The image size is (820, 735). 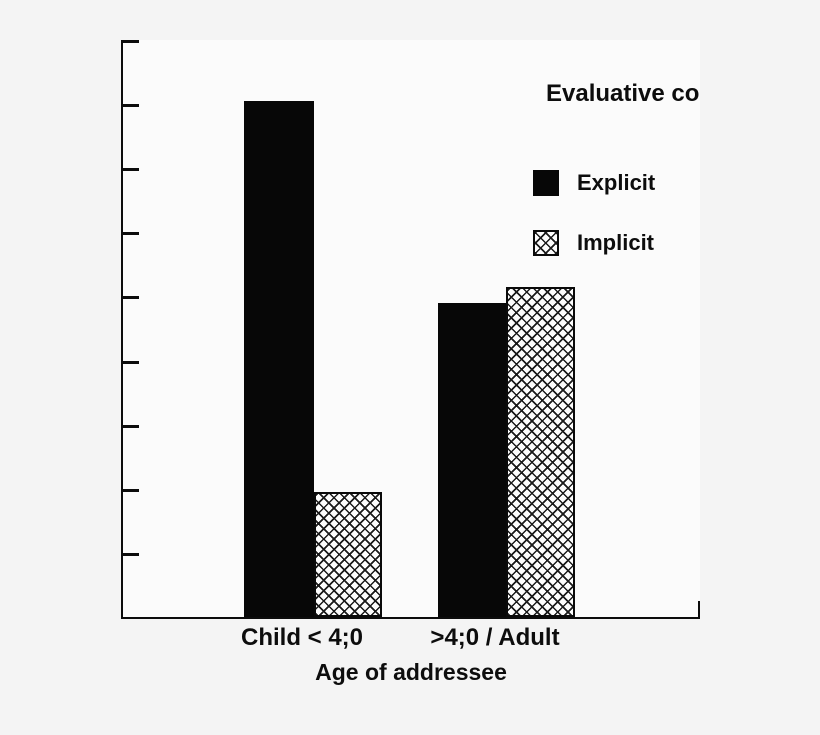 I want to click on x-category-label-adult: >4;0 / Adult, so click(x=495, y=637).